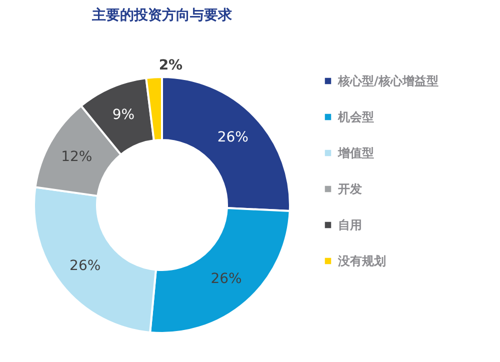  I want to click on data-label: 9%, so click(123, 114).